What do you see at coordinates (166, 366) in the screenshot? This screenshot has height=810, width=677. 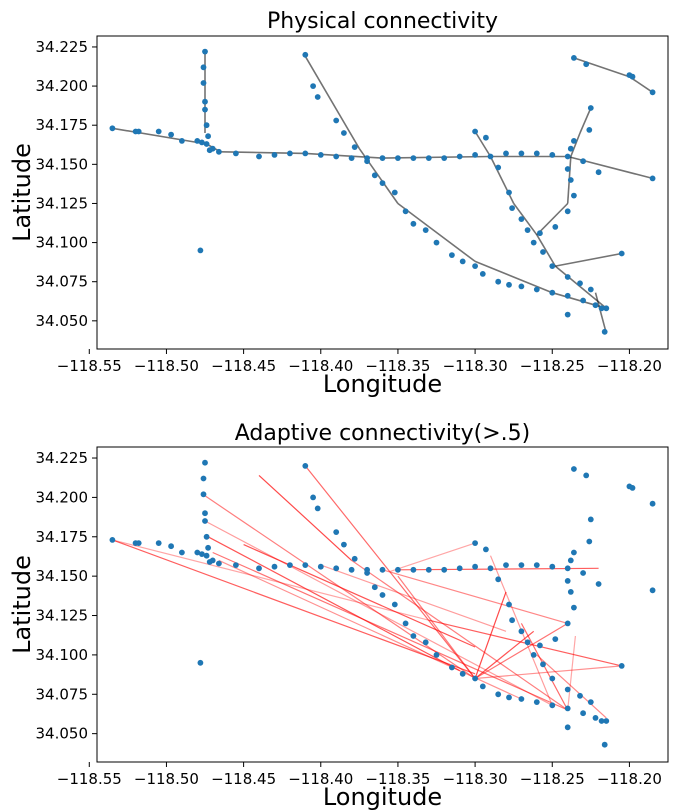 I see `x-tick-label: −118.50` at bounding box center [166, 366].